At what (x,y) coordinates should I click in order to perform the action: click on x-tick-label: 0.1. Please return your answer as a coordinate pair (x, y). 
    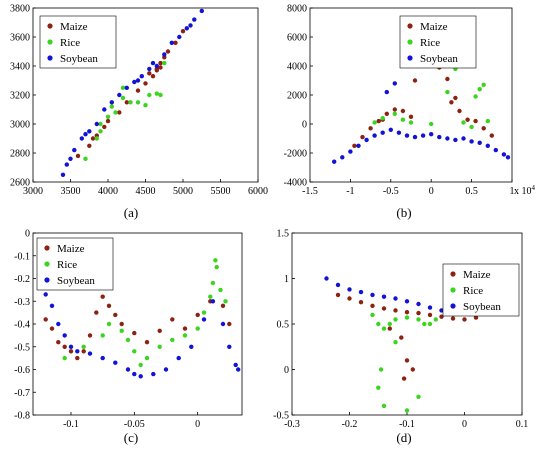
    Looking at the image, I should click on (522, 424).